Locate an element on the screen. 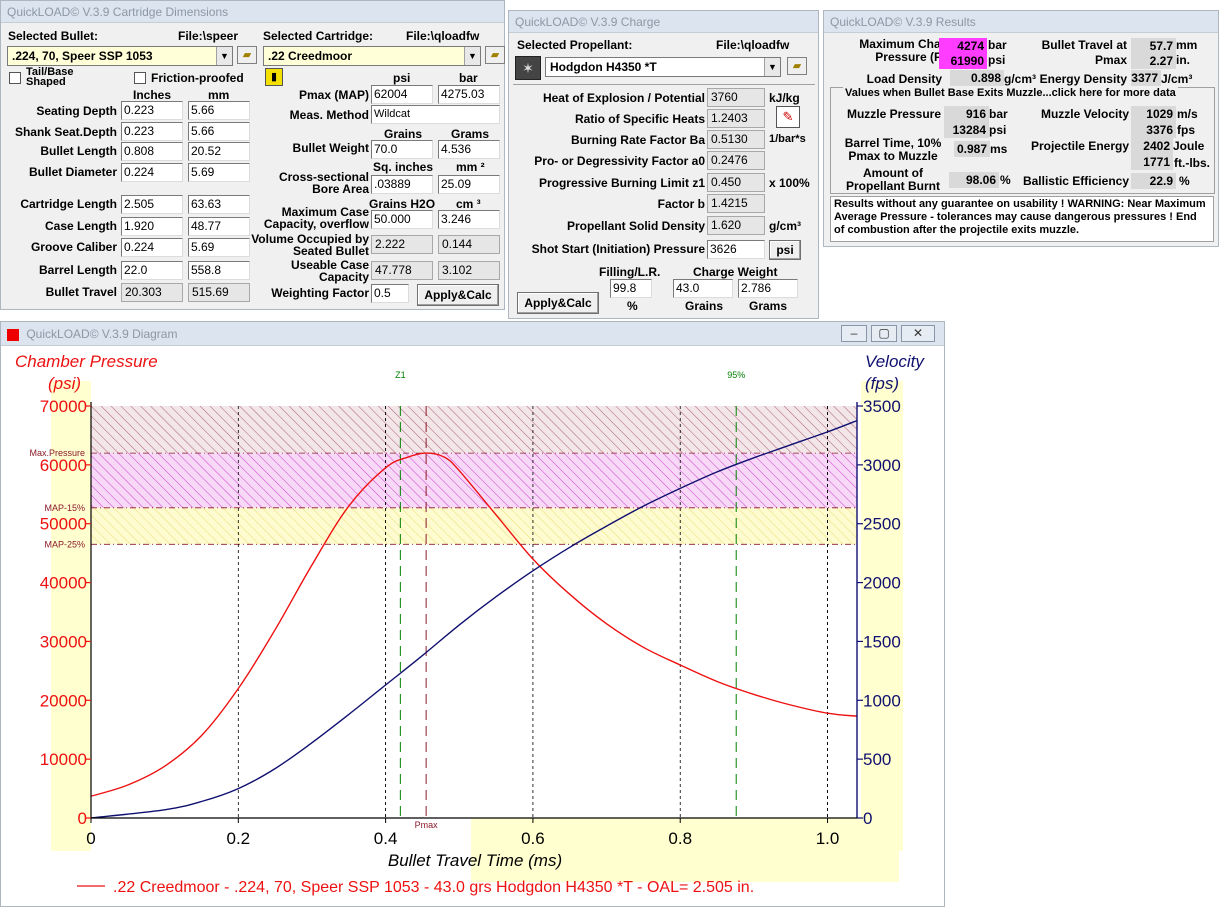  bullet-travel-in: 20.303 is located at coordinates (152, 292).